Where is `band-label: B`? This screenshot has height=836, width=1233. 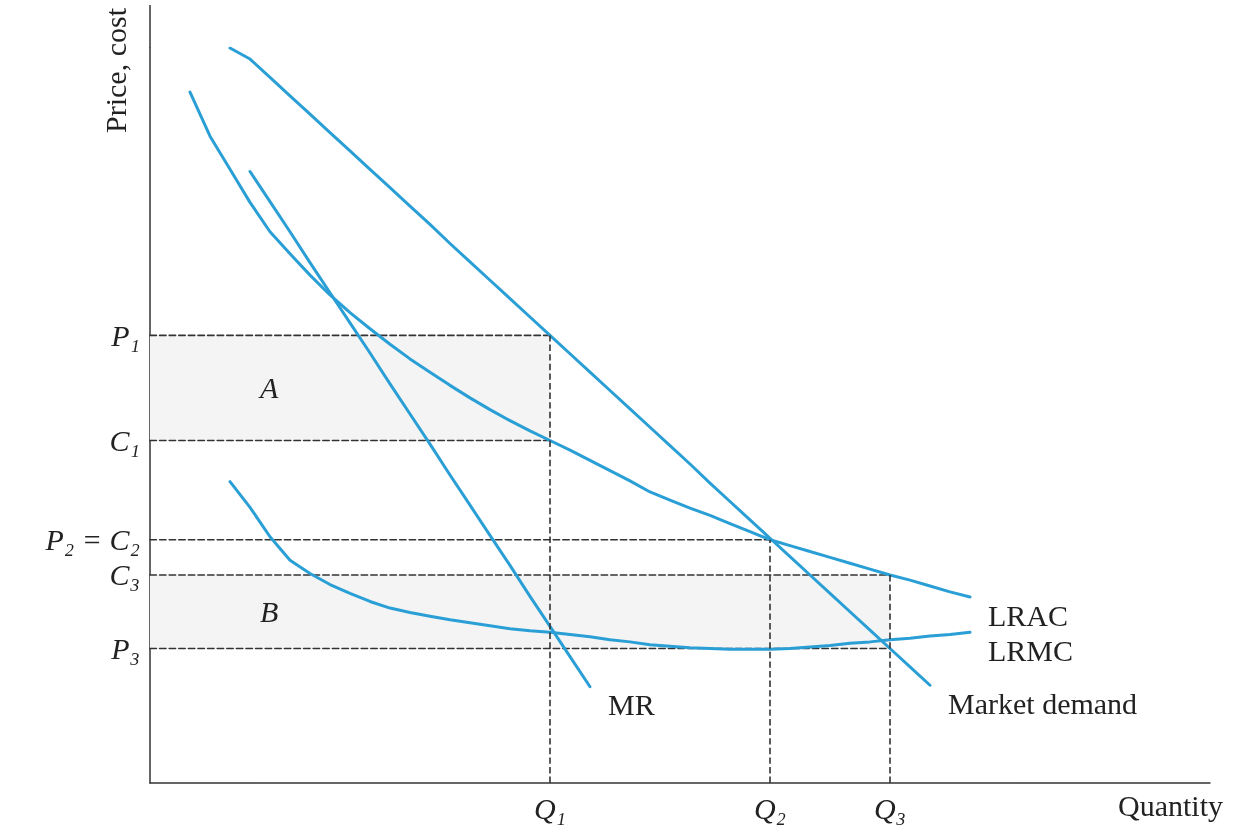
band-label: B is located at coordinates (269, 612).